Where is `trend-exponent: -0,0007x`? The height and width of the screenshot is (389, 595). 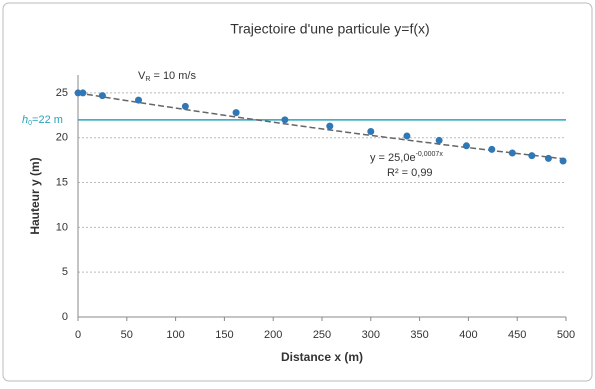
trend-exponent: -0,0007x is located at coordinates (430, 154).